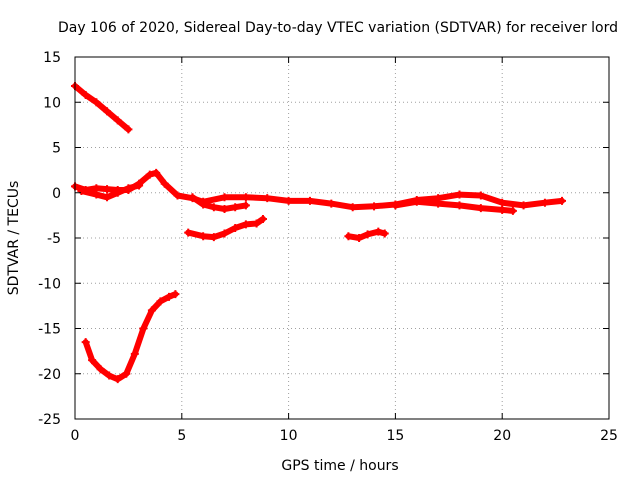 The height and width of the screenshot is (480, 640). I want to click on y-tick-label: 10, so click(52, 103).